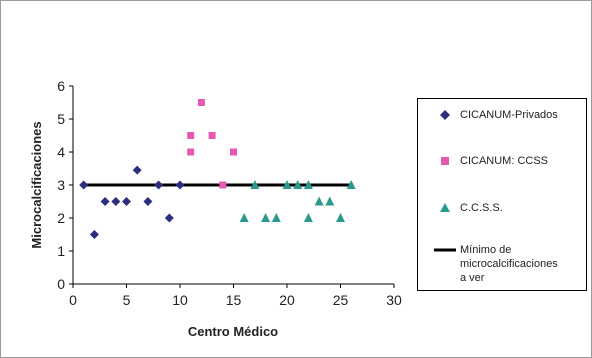 The height and width of the screenshot is (358, 592). I want to click on x-axis-title: Centro Médico, so click(233, 331).